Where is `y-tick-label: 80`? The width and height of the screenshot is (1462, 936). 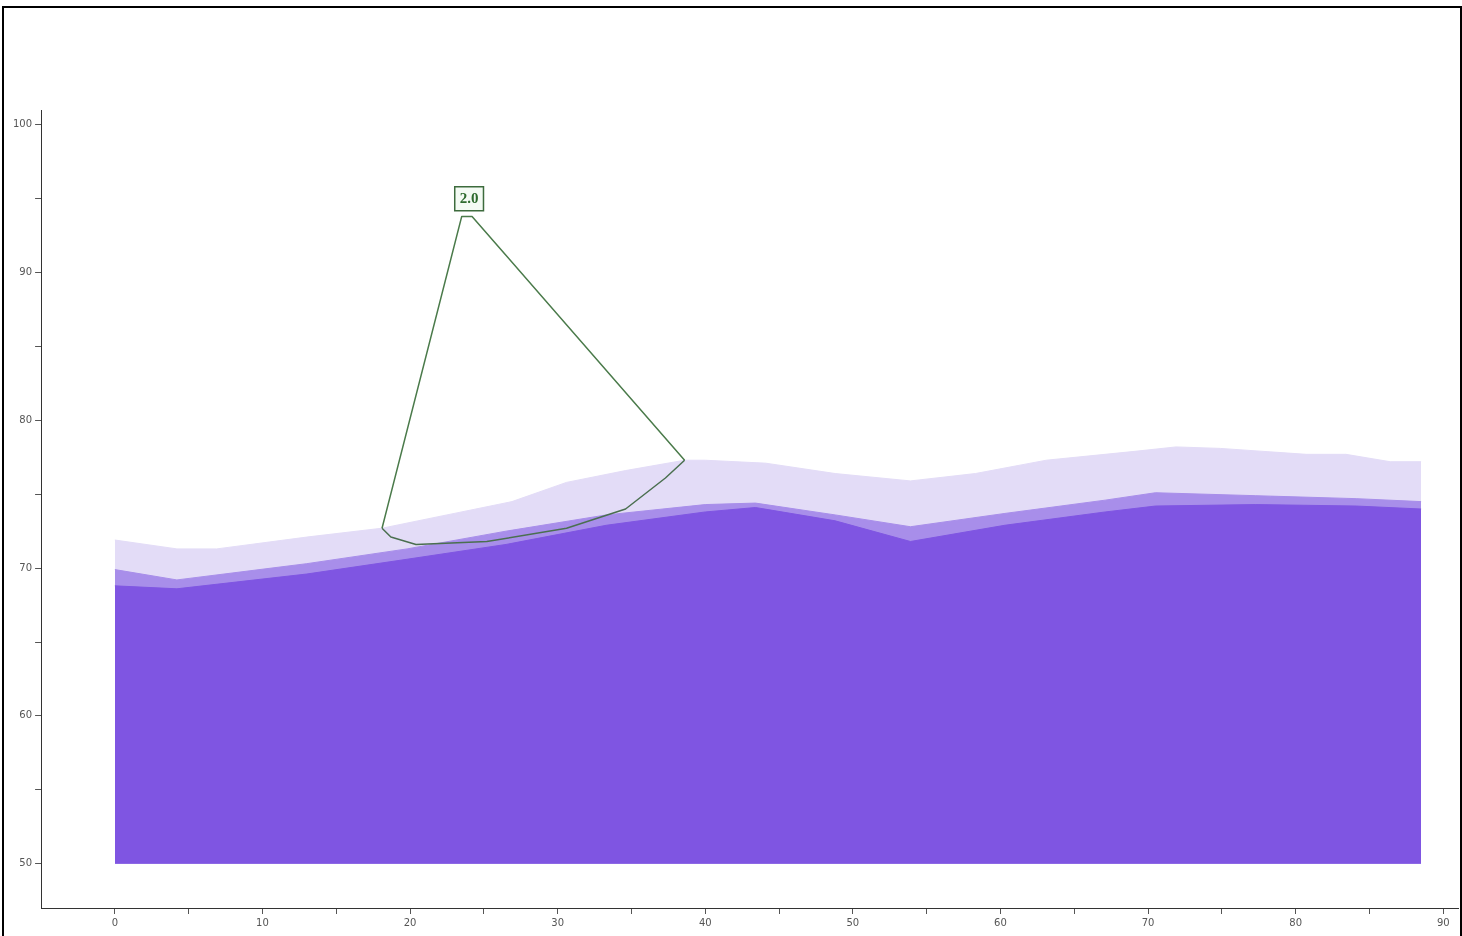
y-tick-label: 80 is located at coordinates (26, 419).